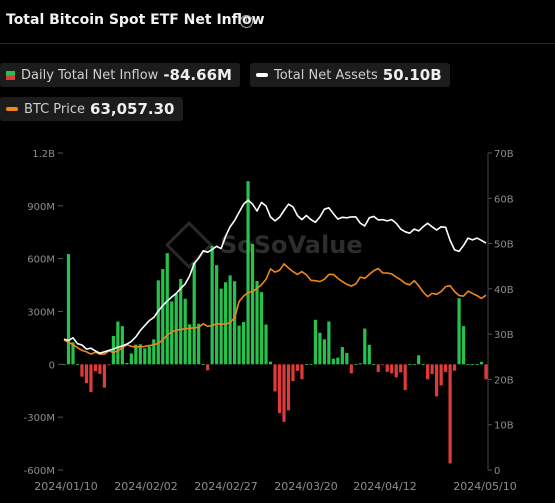 The height and width of the screenshot is (503, 555). What do you see at coordinates (275, 309) in the screenshot?
I see `btc-price-line` at bounding box center [275, 309].